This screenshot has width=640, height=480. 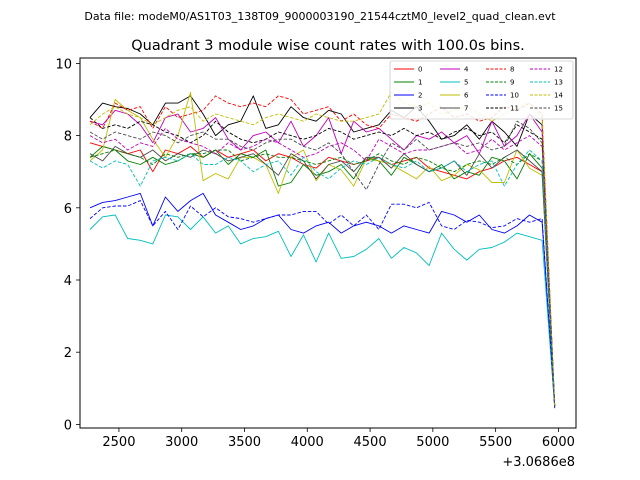 What do you see at coordinates (466, 70) in the screenshot?
I see `legend-label-4: 4` at bounding box center [466, 70].